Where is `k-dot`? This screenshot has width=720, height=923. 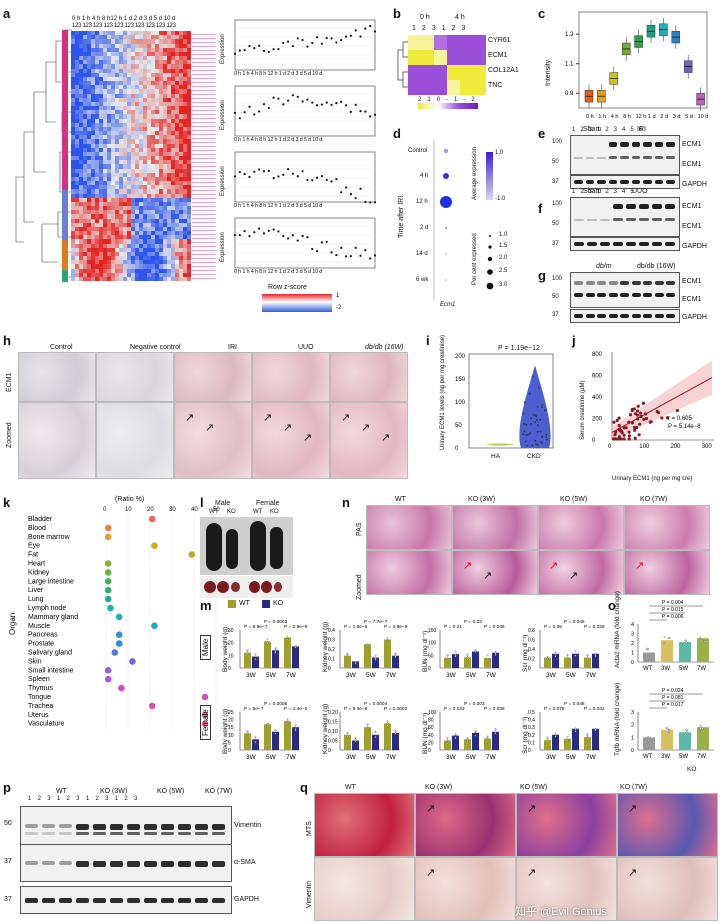
k-dot is located at coordinates (121, 688).